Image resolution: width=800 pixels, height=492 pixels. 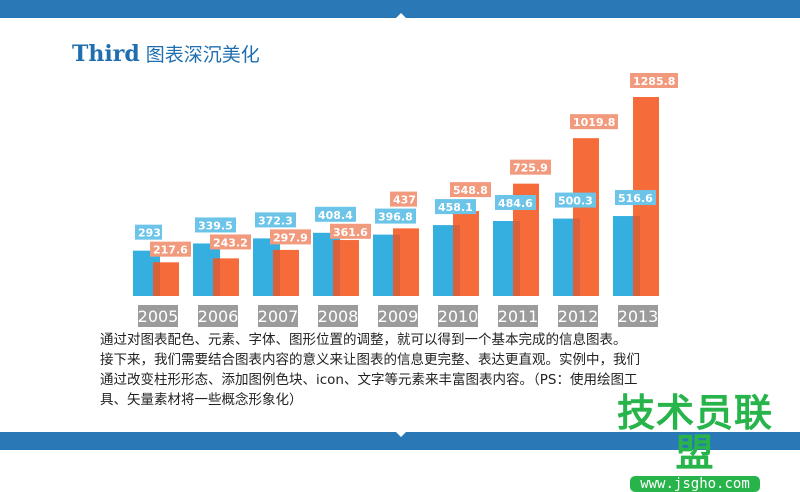 I want to click on data-label-series1: 396.8, so click(x=395, y=217).